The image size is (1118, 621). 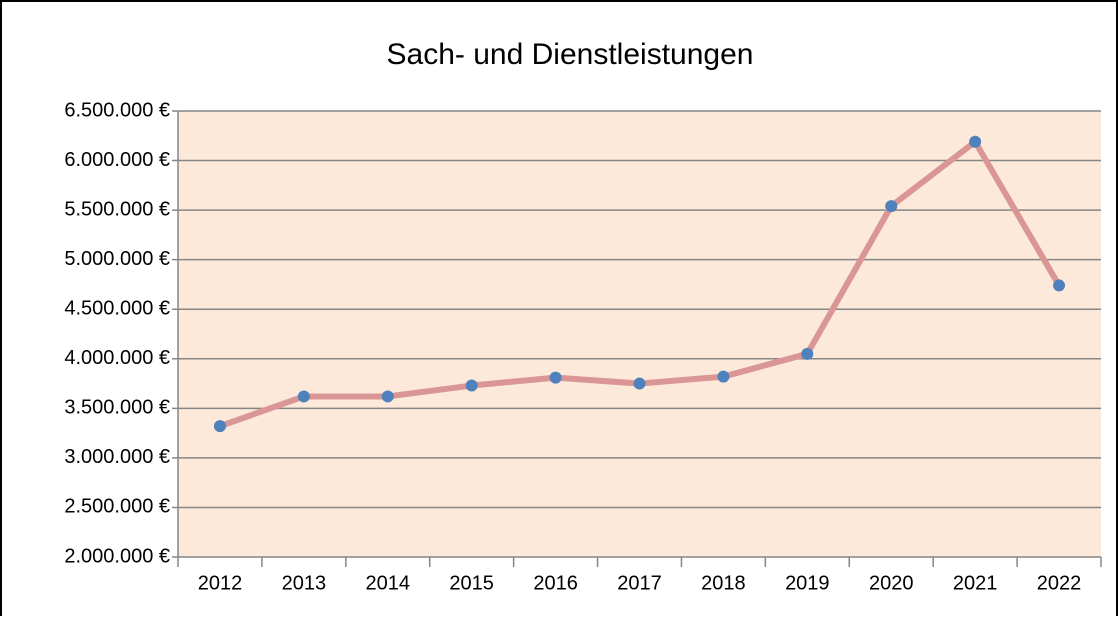 What do you see at coordinates (723, 583) in the screenshot?
I see `x-tick-label: 2018` at bounding box center [723, 583].